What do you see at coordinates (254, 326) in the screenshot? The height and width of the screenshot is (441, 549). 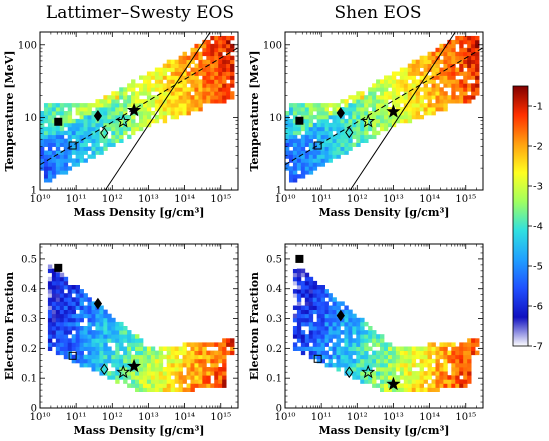 I see `y-axis-label: Electron Fraction` at bounding box center [254, 326].